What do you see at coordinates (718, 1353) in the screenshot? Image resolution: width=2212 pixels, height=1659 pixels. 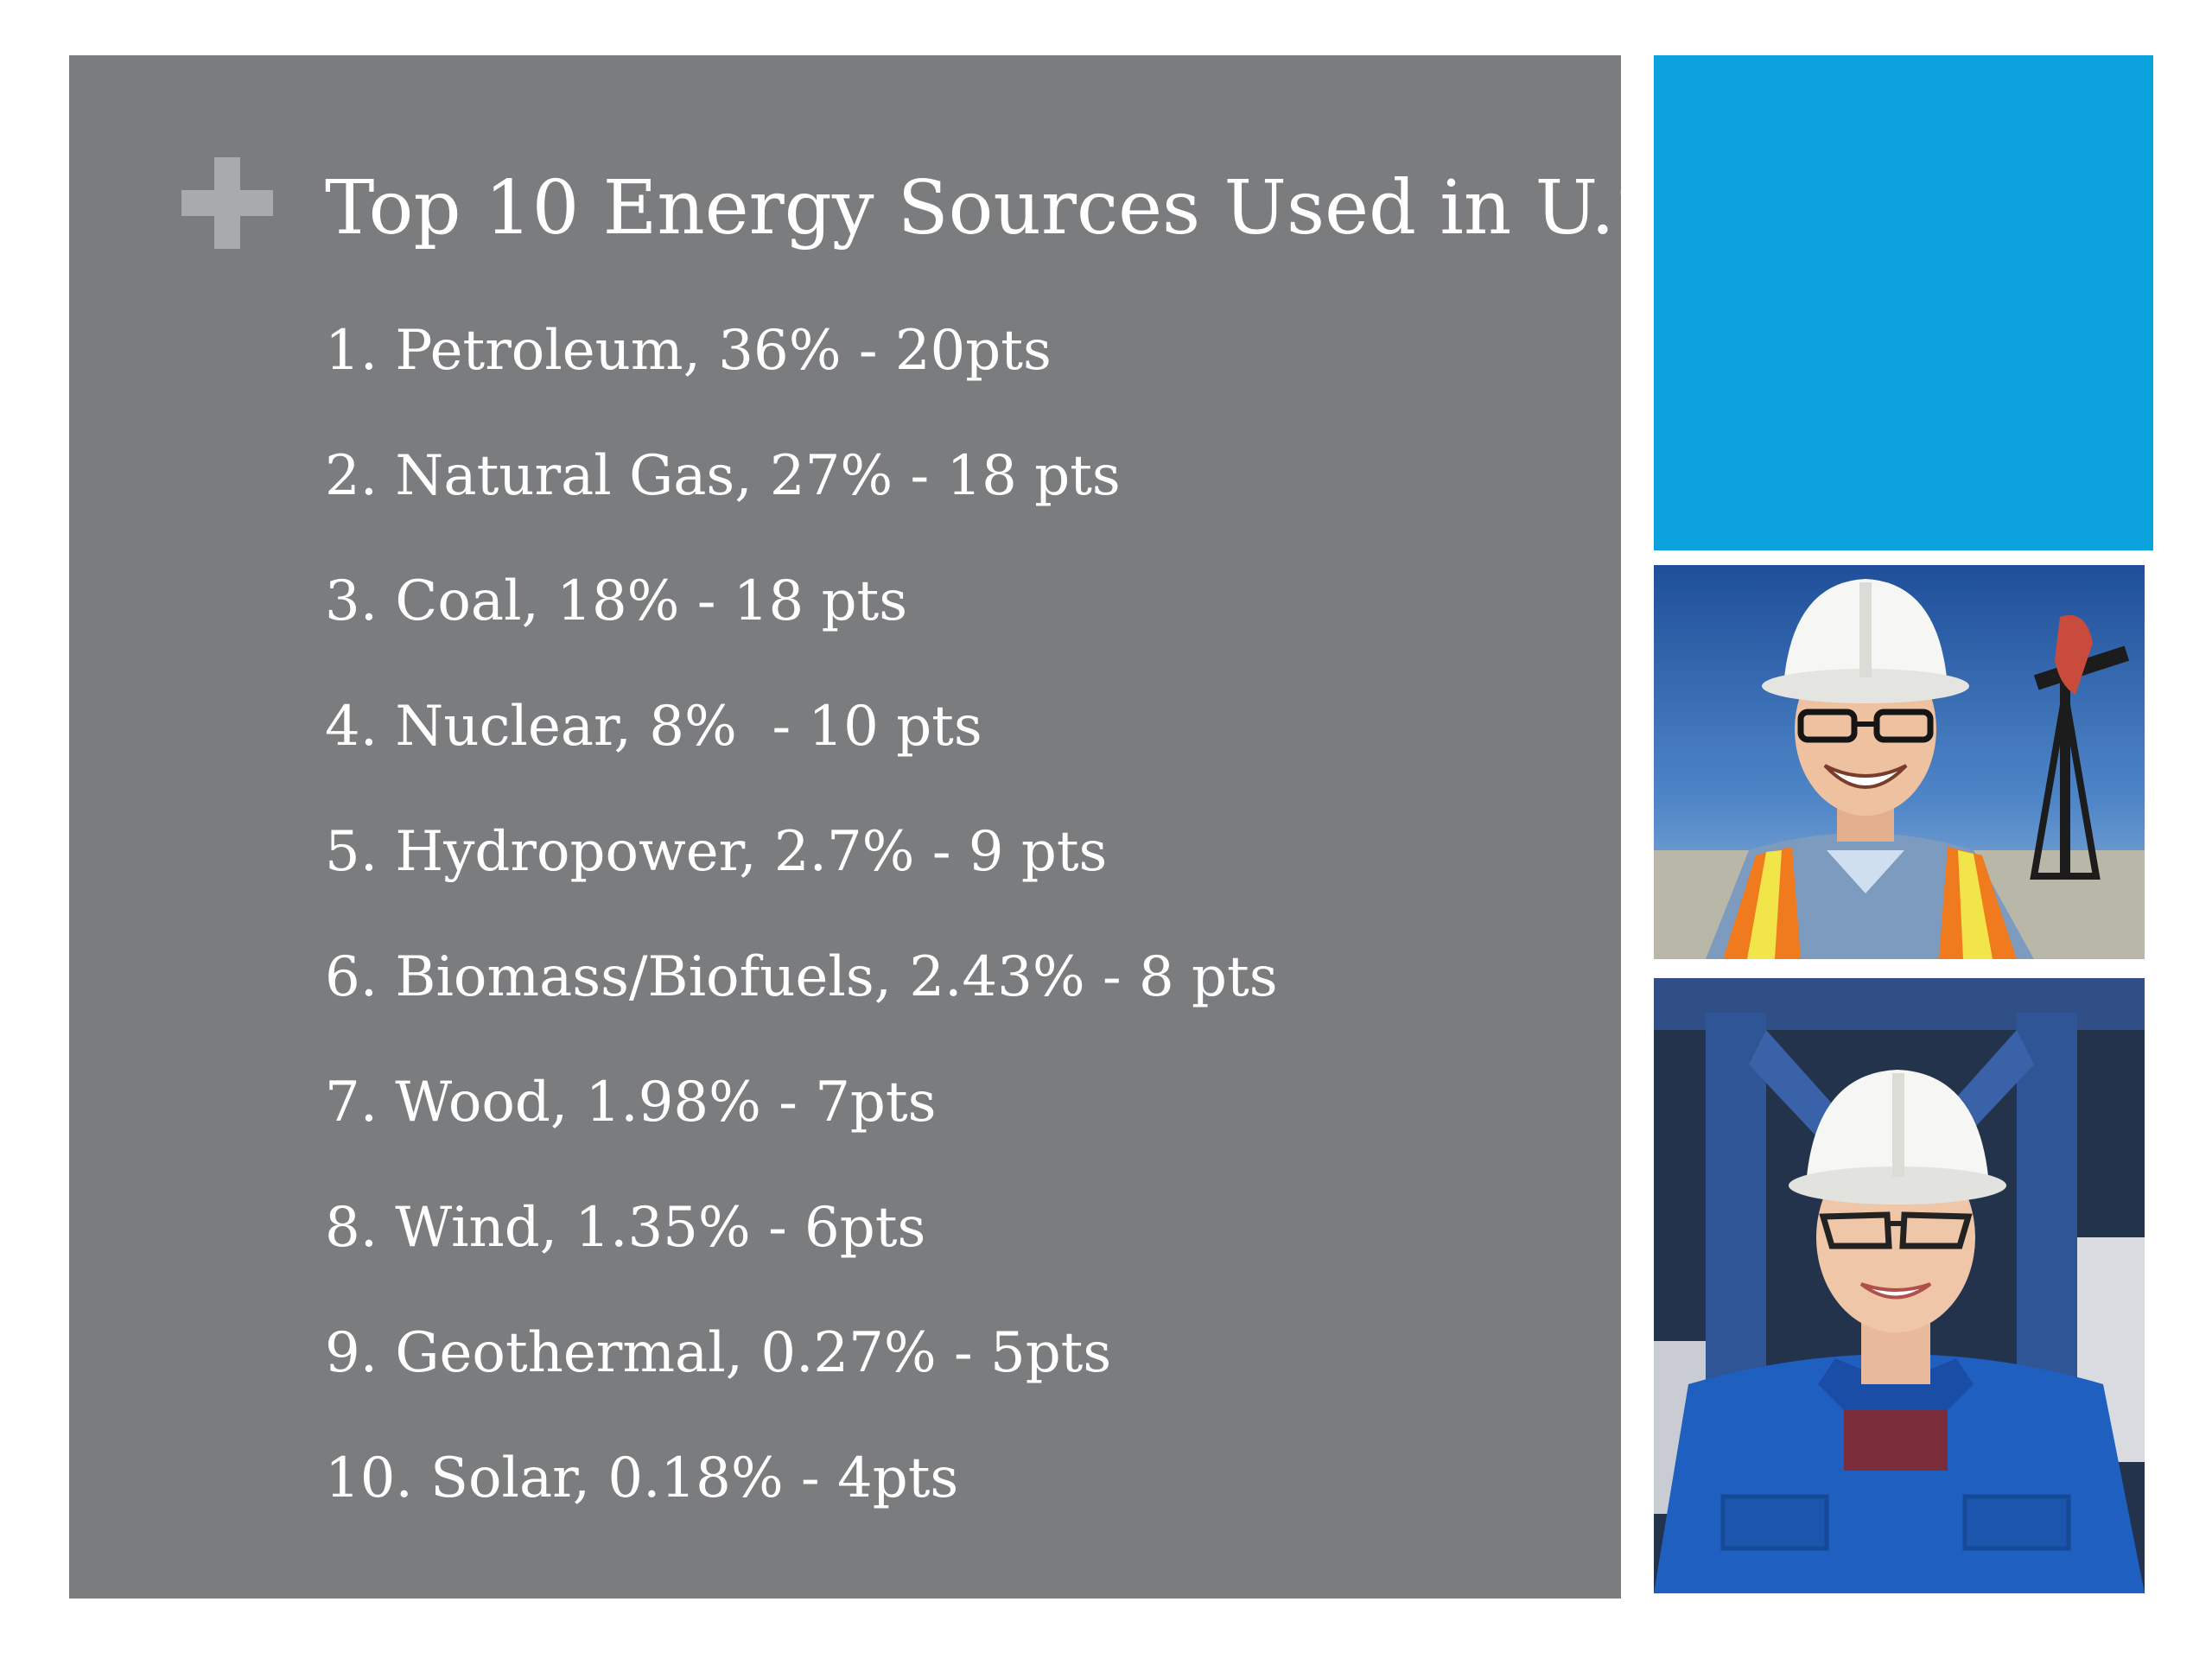 I see `list-item: 9. Geothermal, 0.27% - 5pts` at bounding box center [718, 1353].